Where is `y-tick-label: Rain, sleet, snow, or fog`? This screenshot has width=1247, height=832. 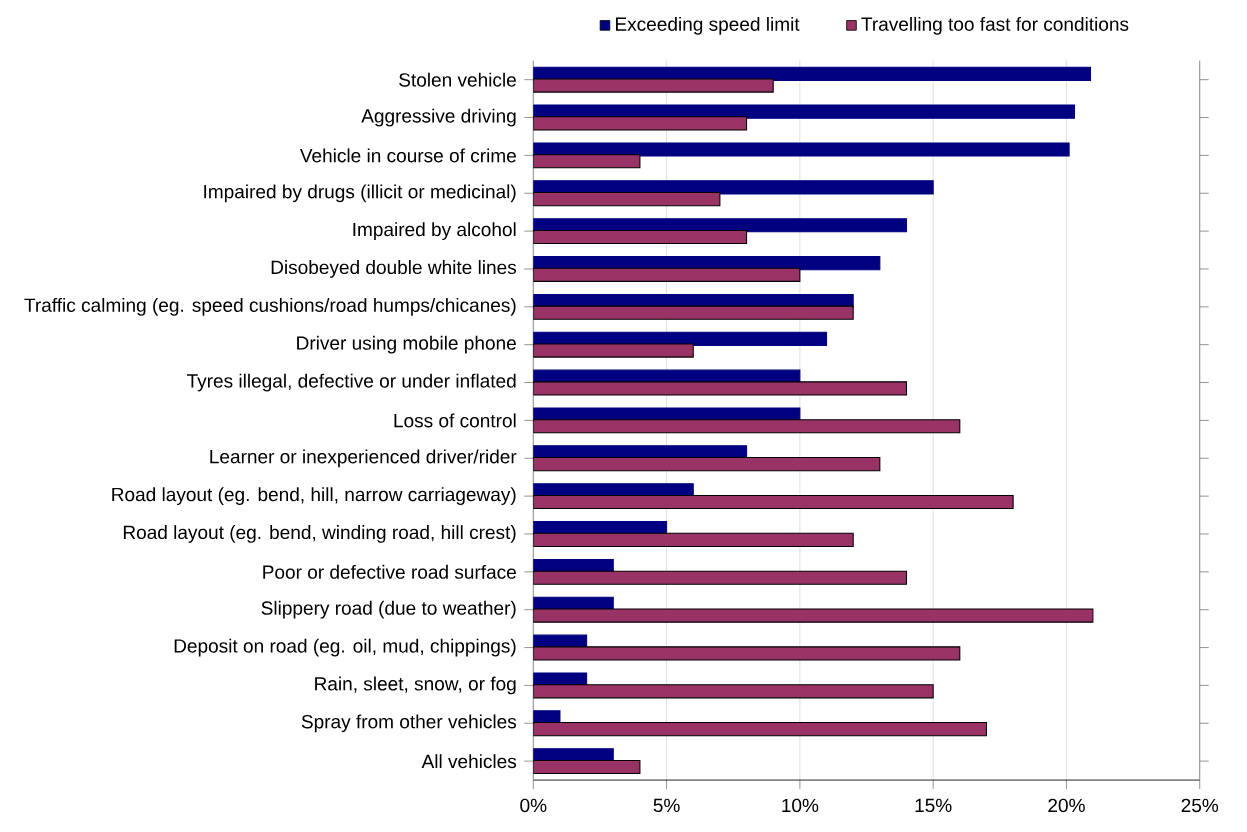
y-tick-label: Rain, sleet, snow, or fog is located at coordinates (415, 685).